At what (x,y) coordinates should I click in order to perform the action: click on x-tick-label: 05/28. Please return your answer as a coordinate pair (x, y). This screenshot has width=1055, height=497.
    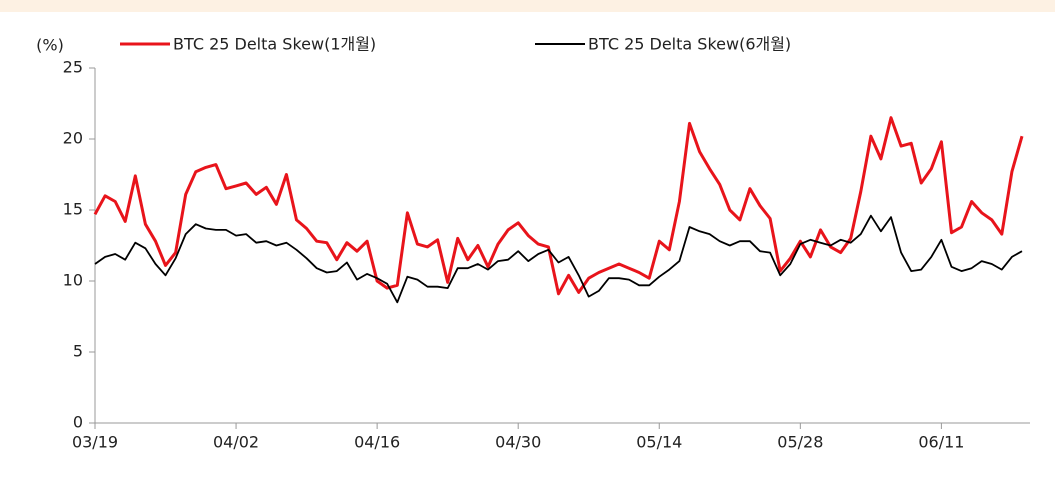
    Looking at the image, I should click on (800, 442).